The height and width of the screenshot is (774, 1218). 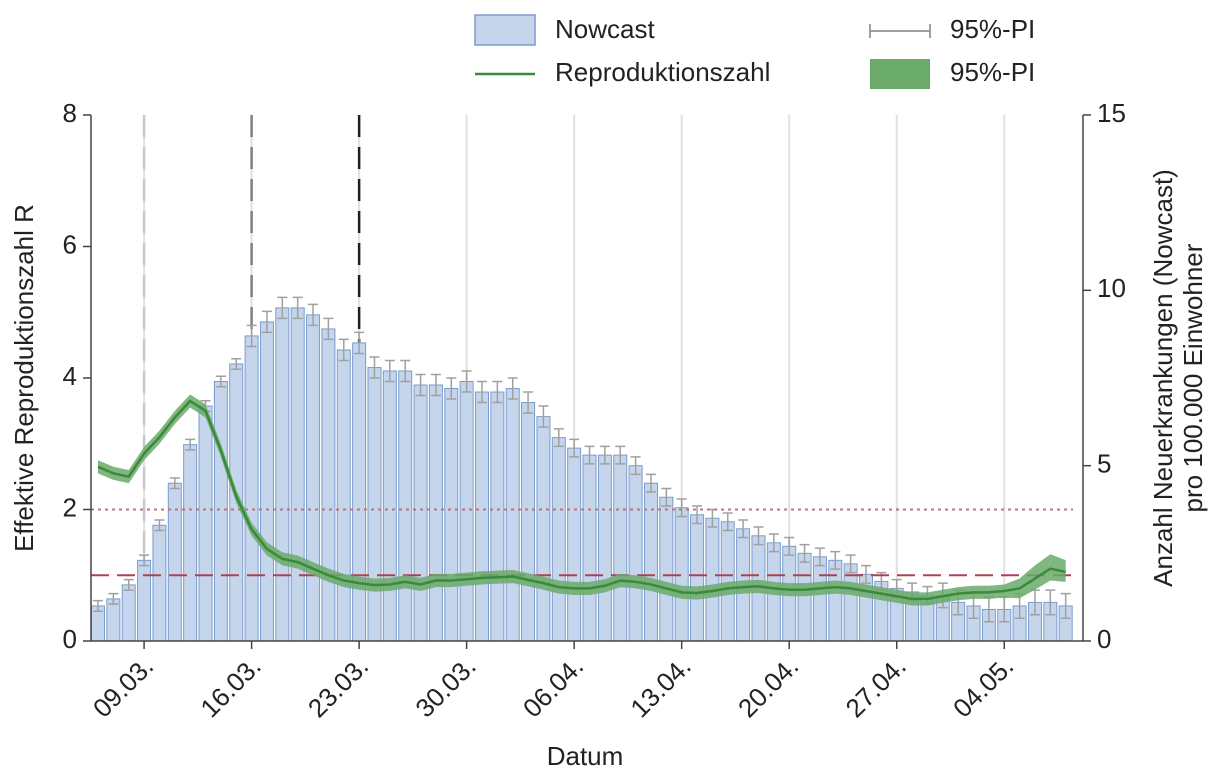 What do you see at coordinates (70, 244) in the screenshot?
I see `y-tick-label: 6` at bounding box center [70, 244].